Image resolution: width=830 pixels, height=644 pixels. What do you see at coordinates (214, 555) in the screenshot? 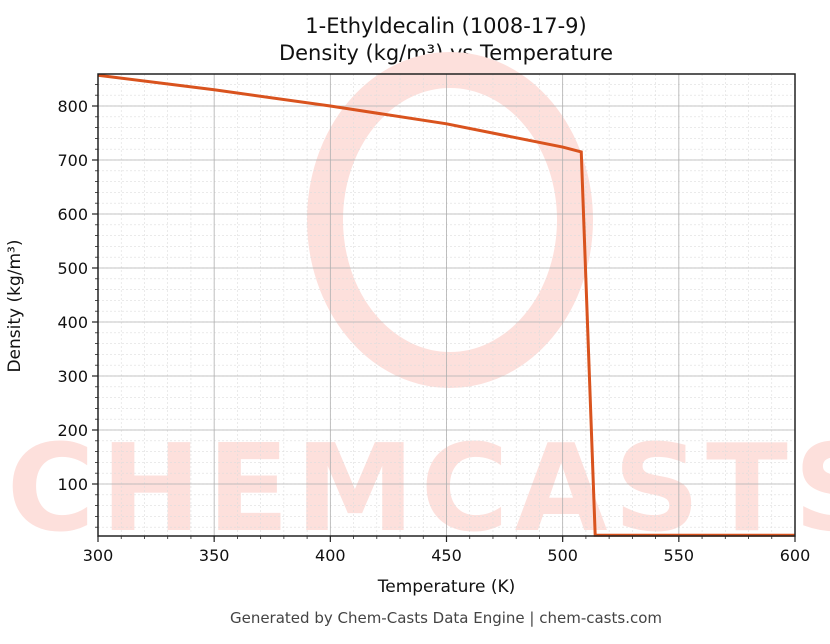
I see `x-tick-label: 350` at bounding box center [214, 555].